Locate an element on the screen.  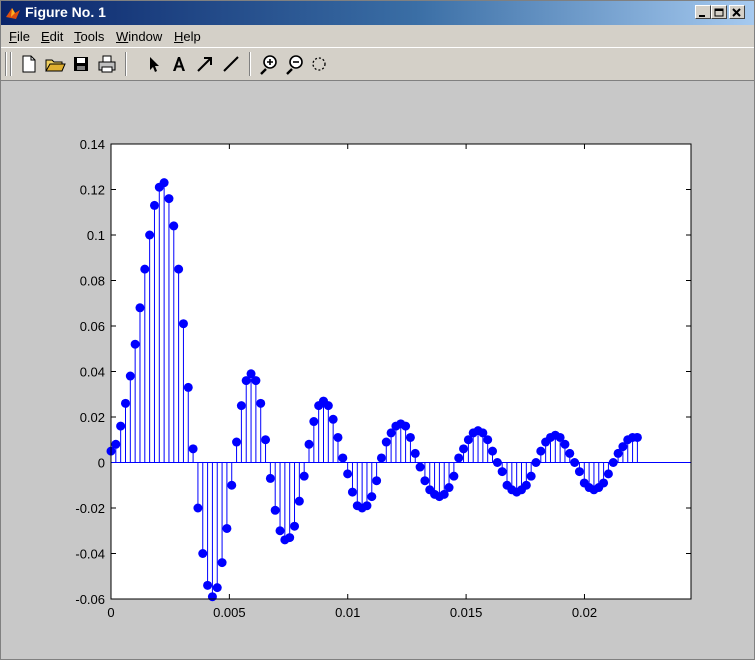
menu-file: File is located at coordinates (19, 36).